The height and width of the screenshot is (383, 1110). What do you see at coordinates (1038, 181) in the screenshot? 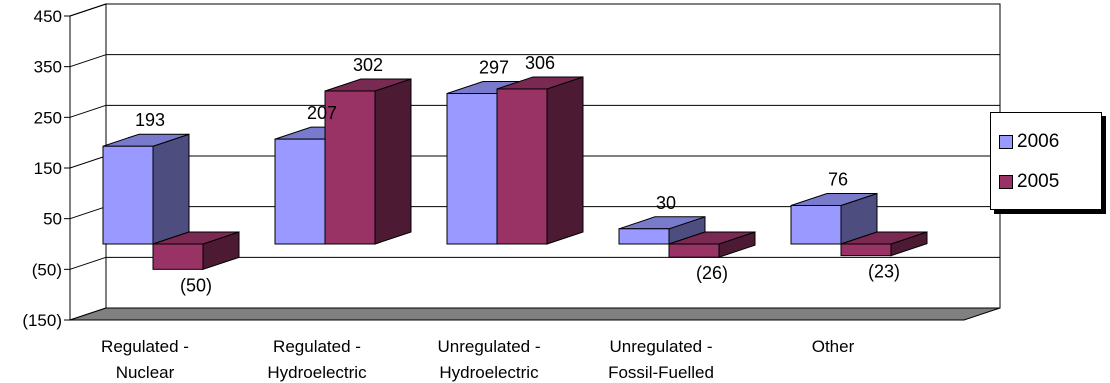
I see `legend-label-2005: 2005` at bounding box center [1038, 181].